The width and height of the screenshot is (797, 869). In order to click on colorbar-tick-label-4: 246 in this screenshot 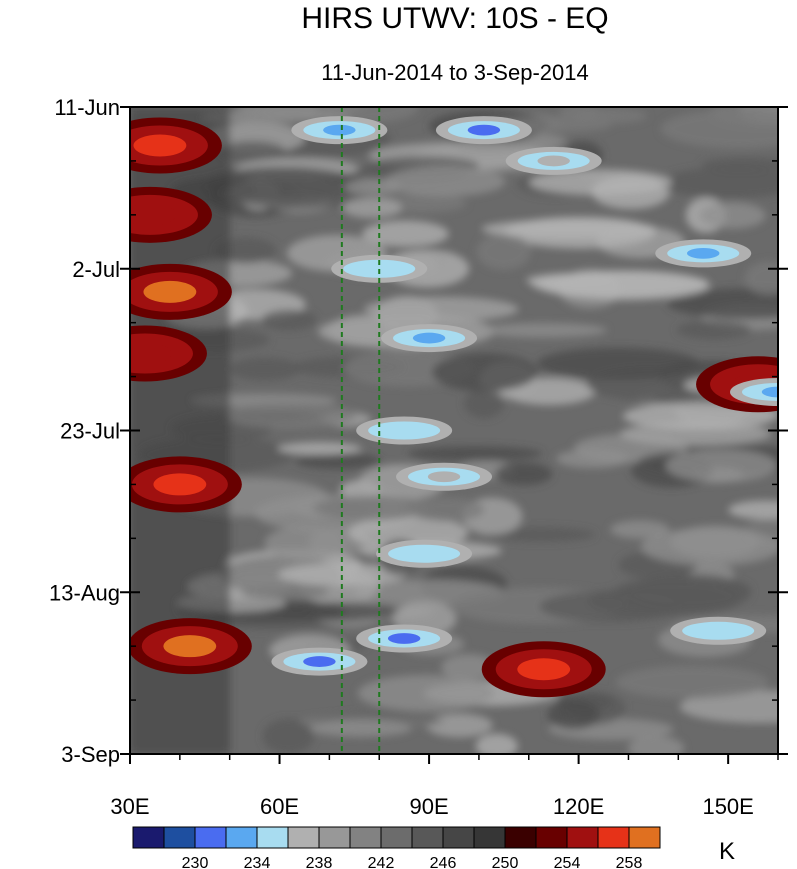, I will do `click(443, 862)`.